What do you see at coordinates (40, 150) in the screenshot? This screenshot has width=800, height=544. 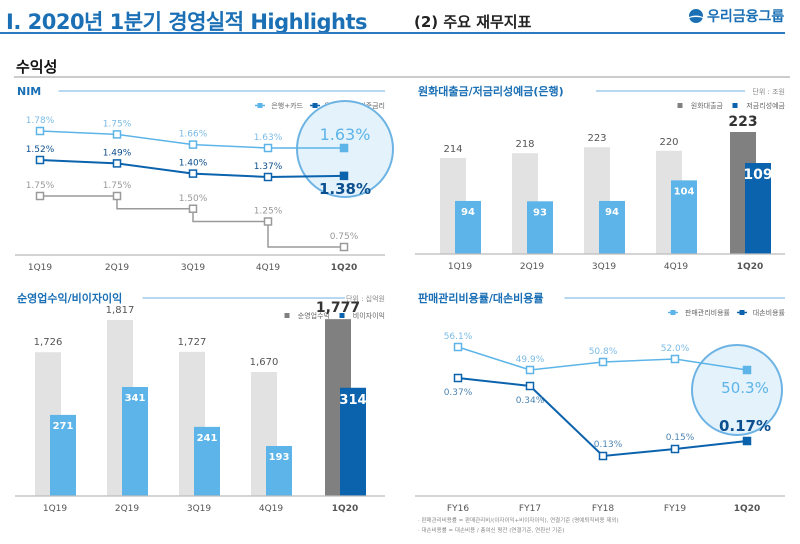 I see `data-label: 1.52%` at bounding box center [40, 150].